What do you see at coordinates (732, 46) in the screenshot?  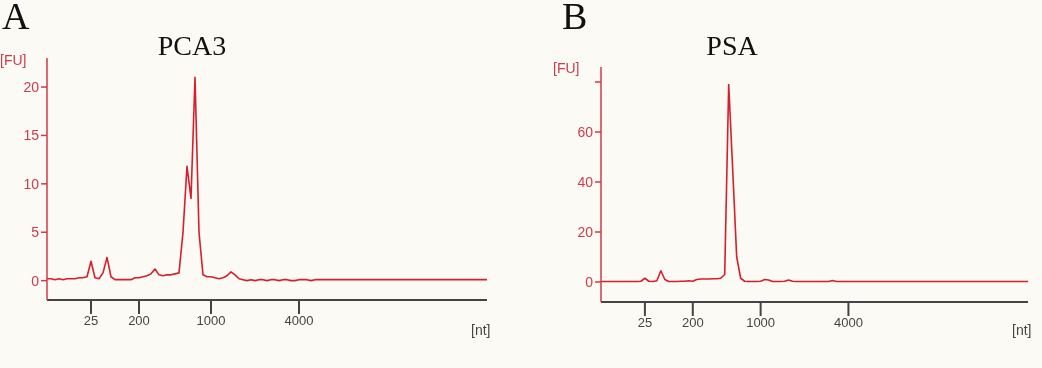 I see `chart-title: PSA` at bounding box center [732, 46].